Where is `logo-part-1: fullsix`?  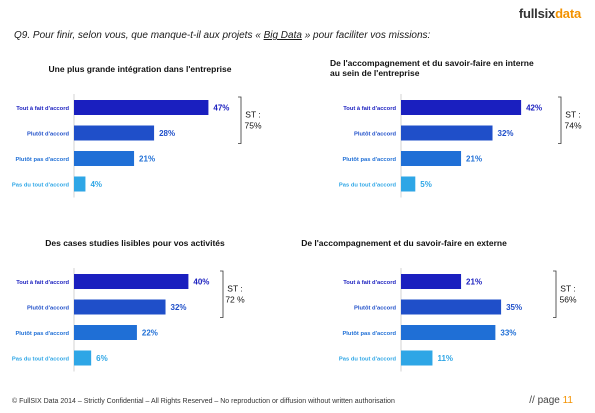
logo-part-1: fullsix is located at coordinates (537, 13).